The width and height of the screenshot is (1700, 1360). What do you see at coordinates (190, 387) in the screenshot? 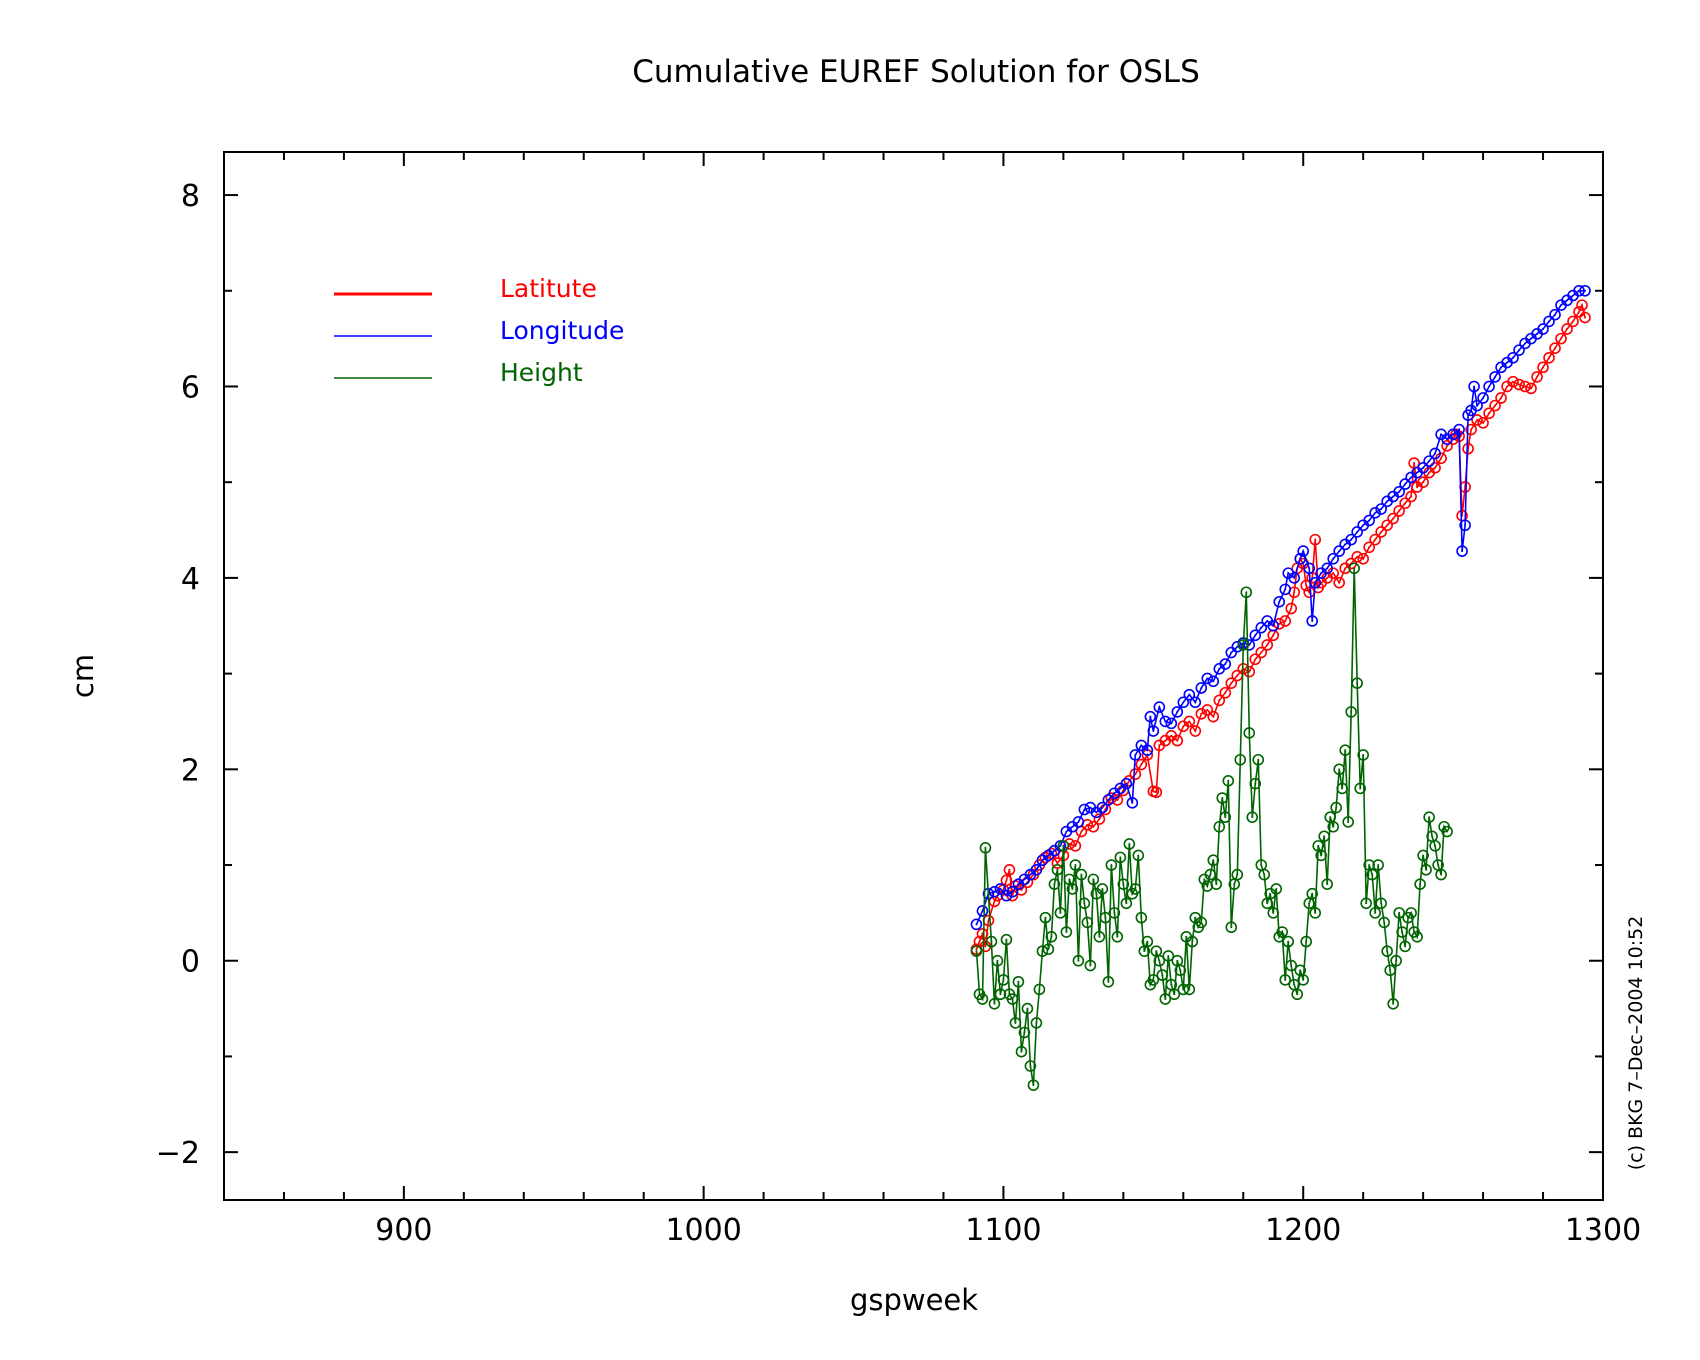
I see `y-tick-label: 6` at bounding box center [190, 387].